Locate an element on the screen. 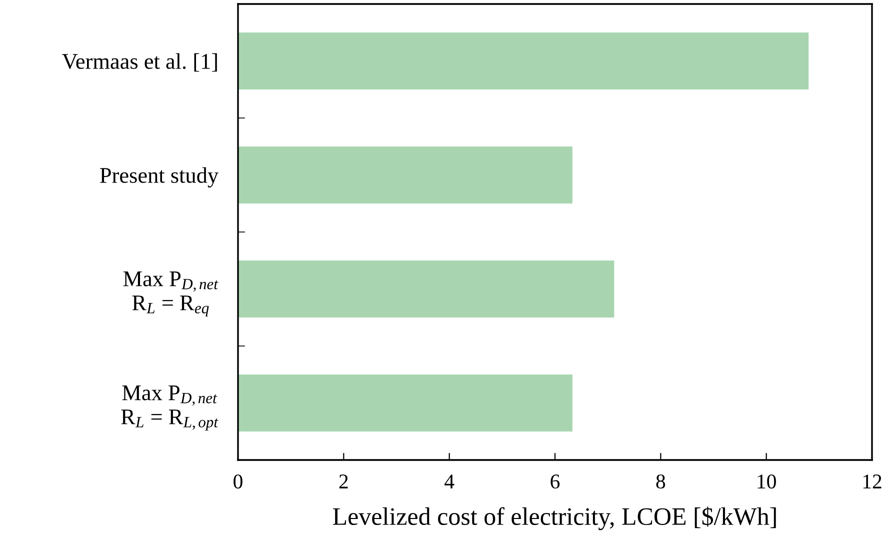  x-tick-label: 10 is located at coordinates (767, 481).